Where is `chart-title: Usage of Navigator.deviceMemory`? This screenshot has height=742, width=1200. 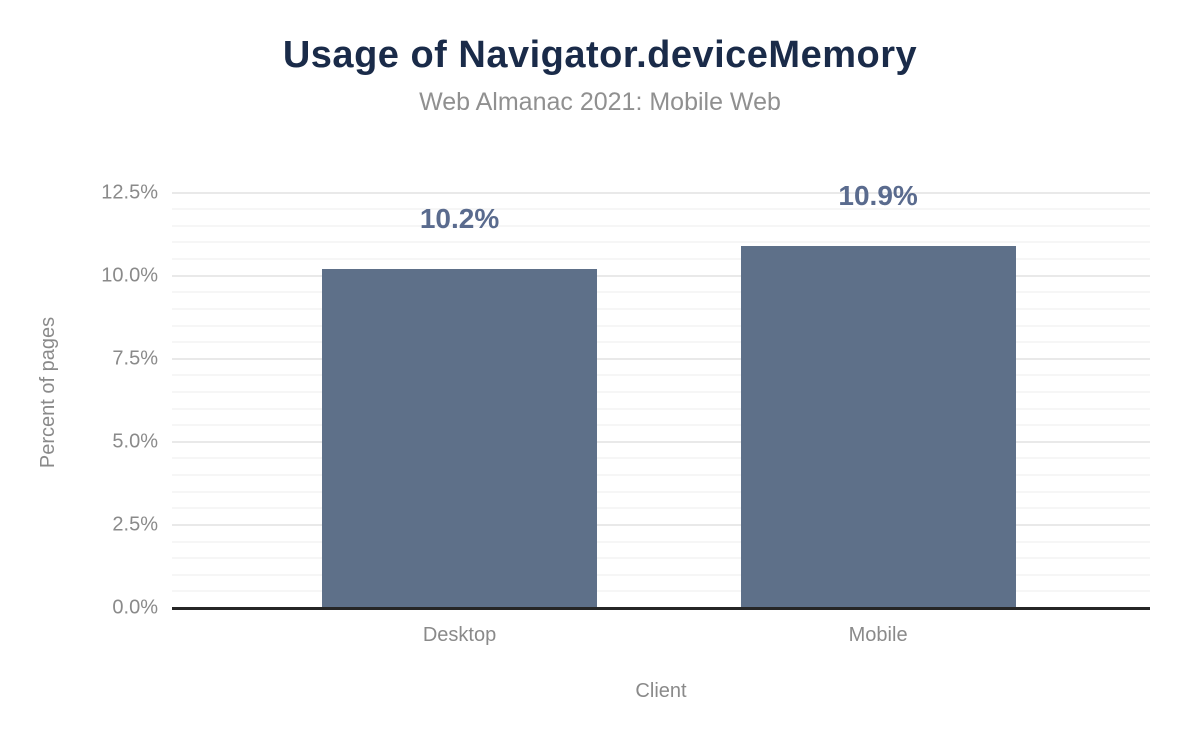
chart-title: Usage of Navigator.deviceMemory is located at coordinates (600, 55).